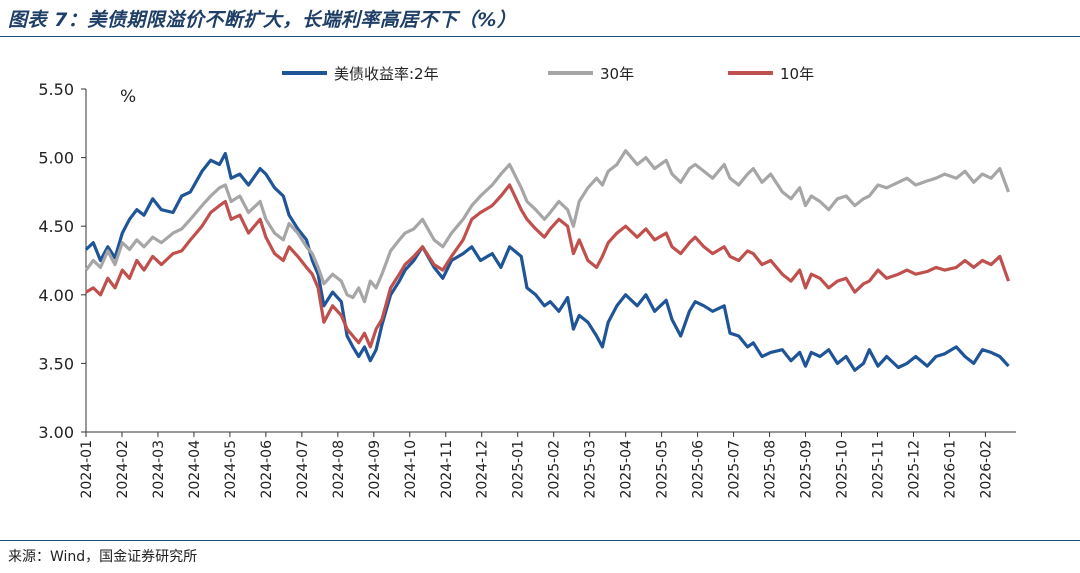 The height and width of the screenshot is (573, 1080). Describe the element at coordinates (950, 469) in the screenshot. I see `x-tick-label: 2026-01` at that location.